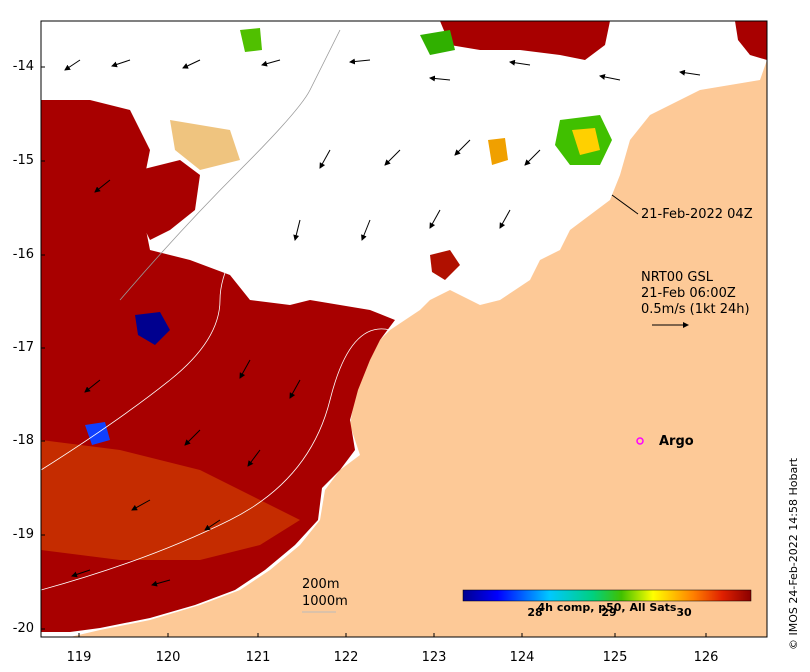 Image resolution: width=810 pixels, height=672 pixels. I want to click on y-tick-label: -17, so click(23, 347).